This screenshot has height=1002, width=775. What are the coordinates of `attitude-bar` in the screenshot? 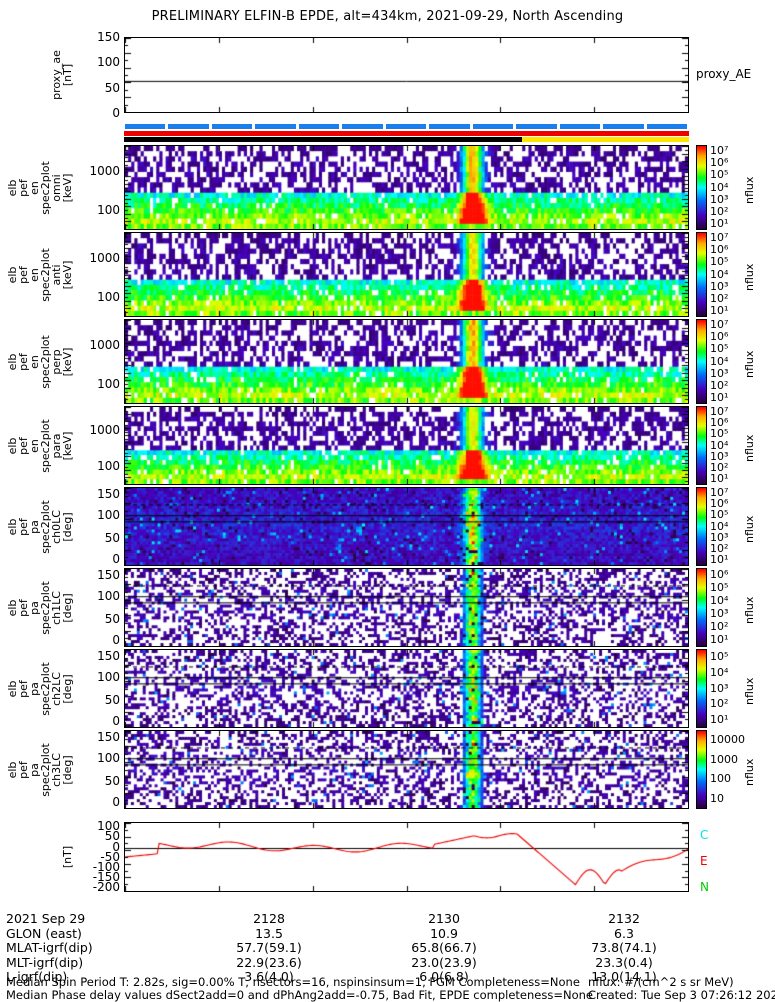 It's located at (406, 139).